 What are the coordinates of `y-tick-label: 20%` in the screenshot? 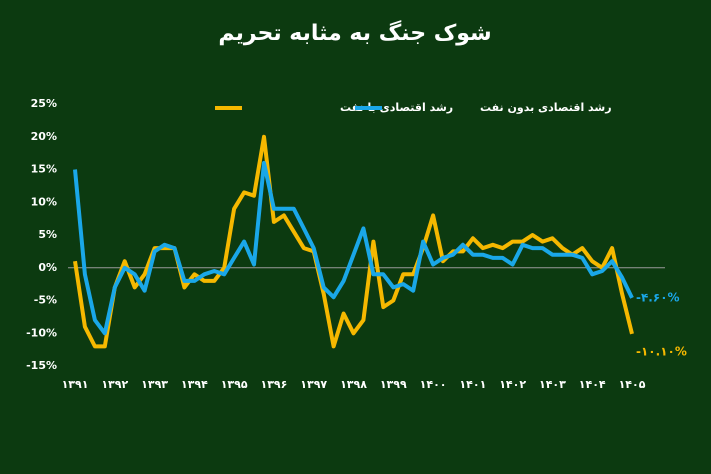 It's located at (44, 136).